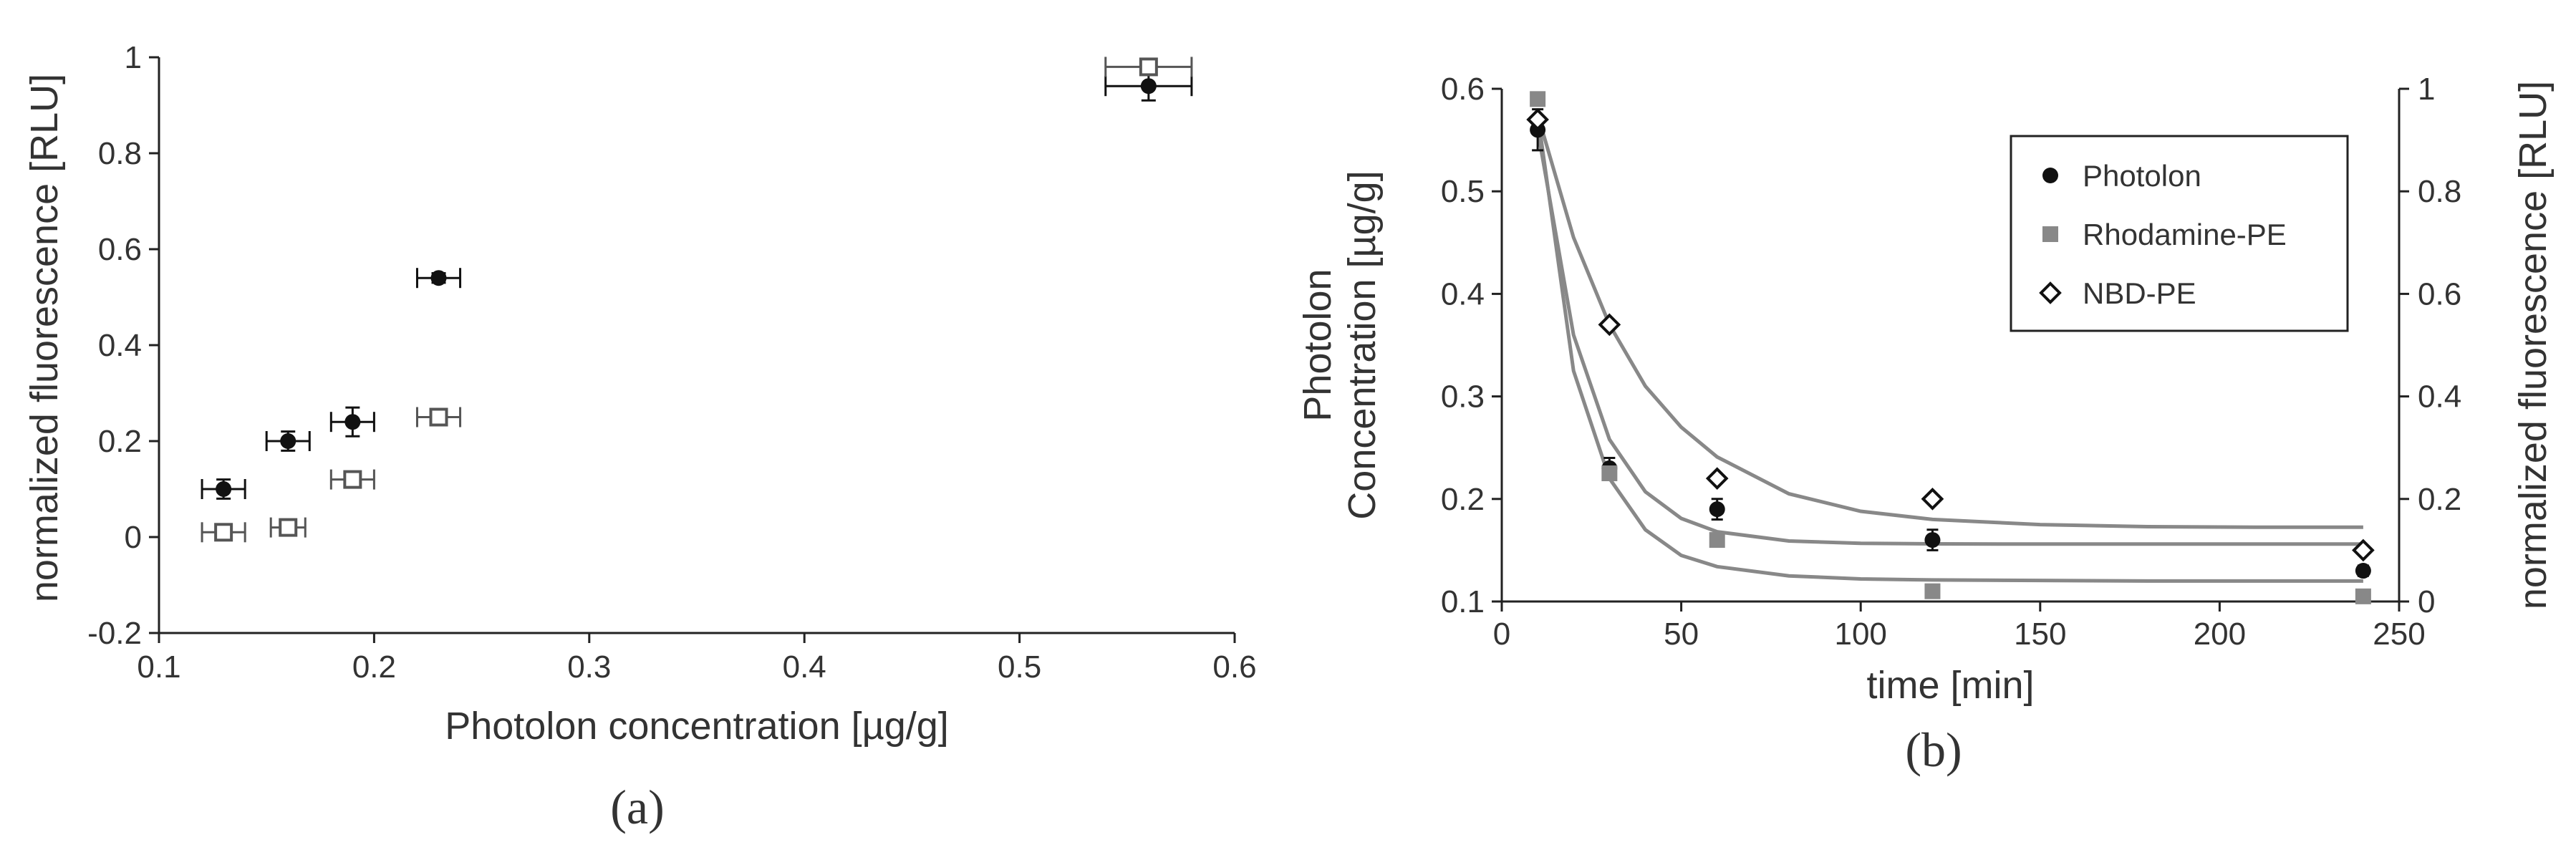  Describe the element at coordinates (1682, 634) in the screenshot. I see `x-tick-label: 50` at that location.